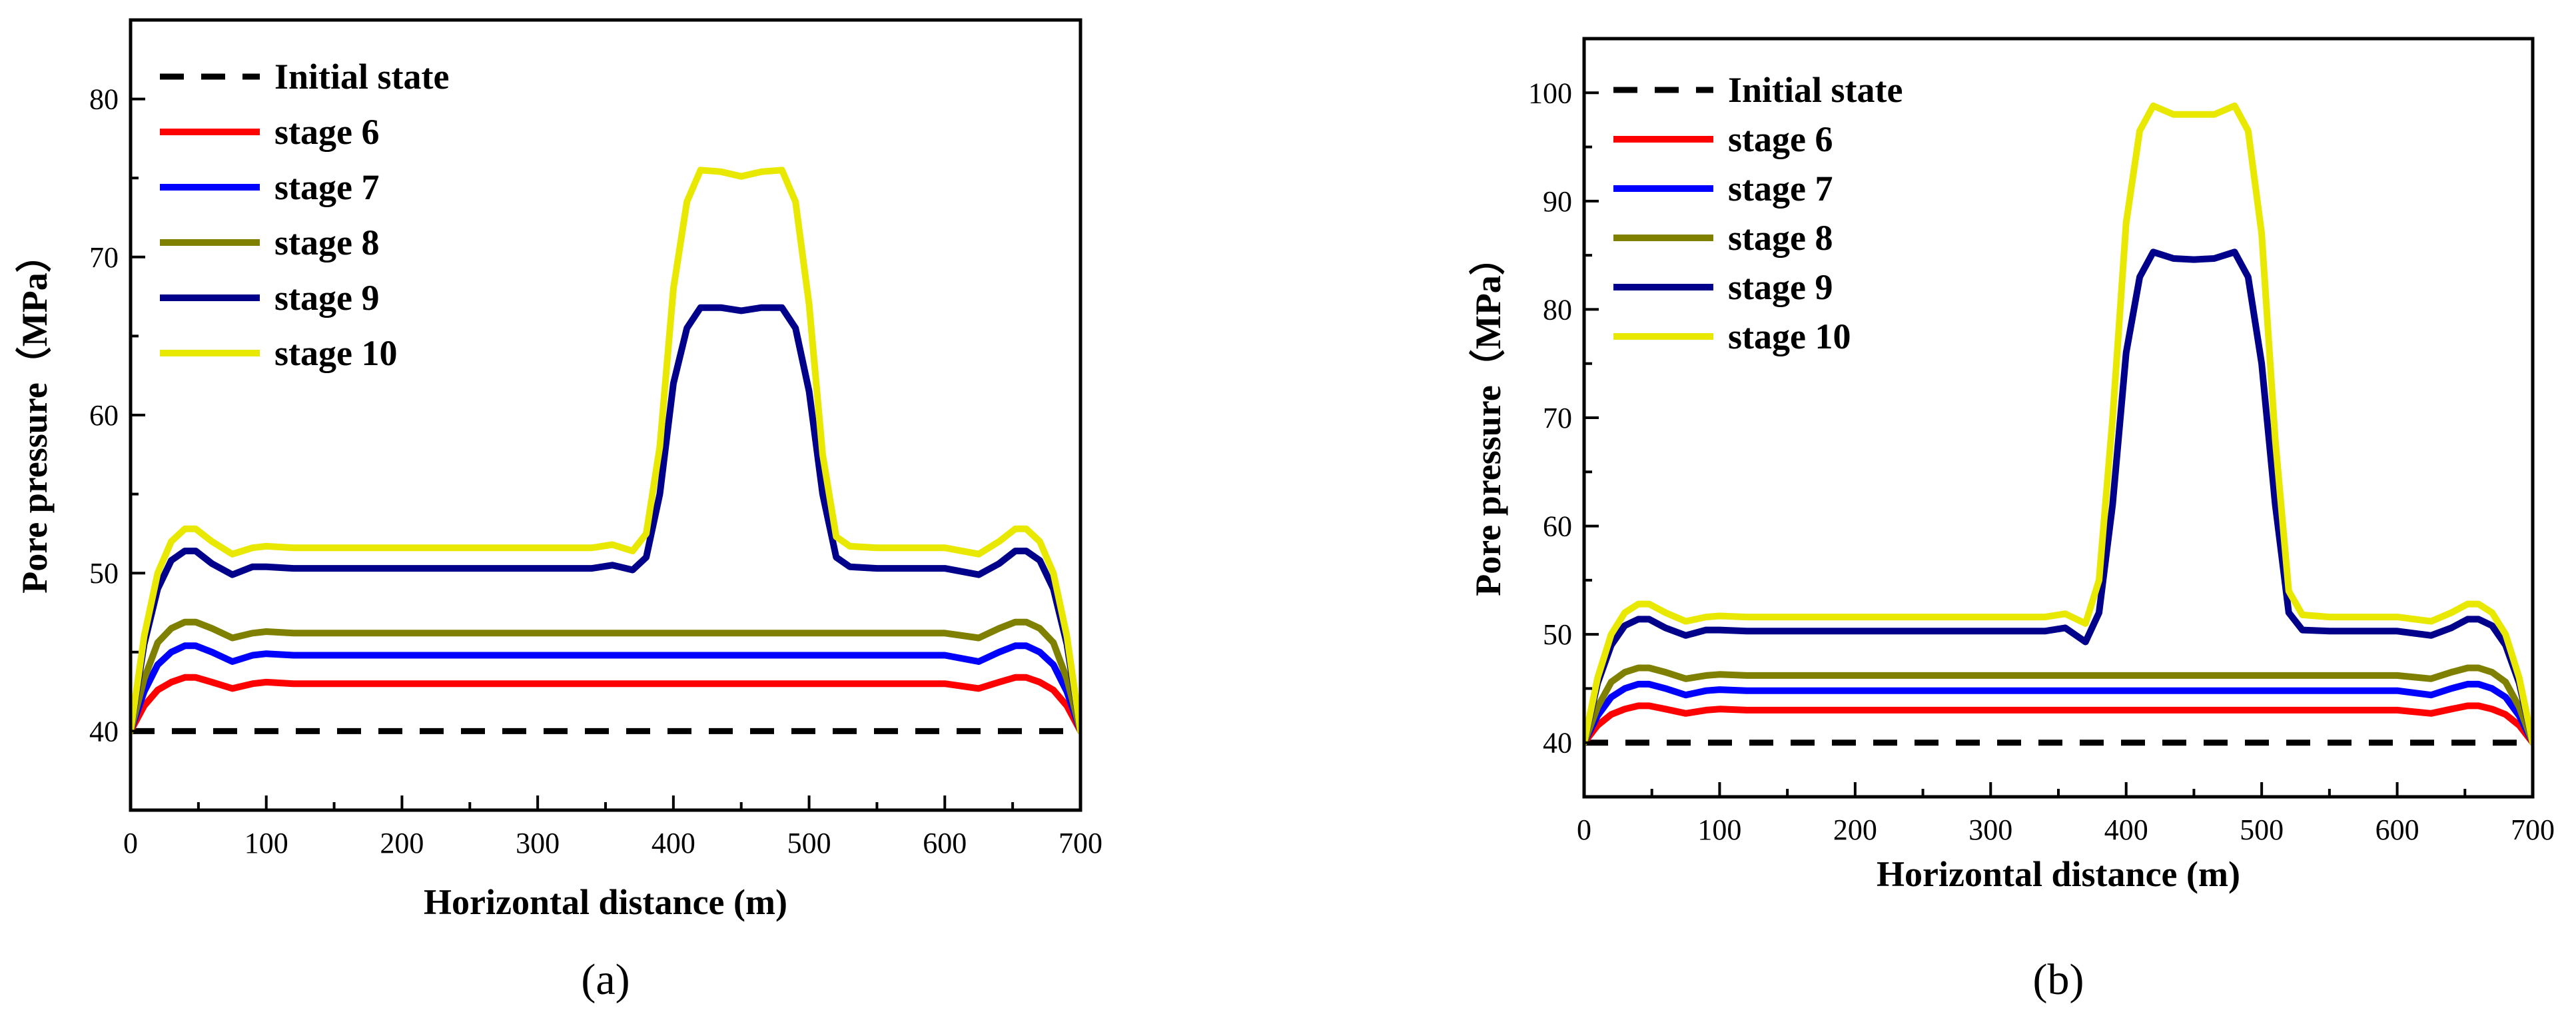 The height and width of the screenshot is (1018, 2576). I want to click on panel-a-y-axis-label: Pore pressure（MPa）, so click(35, 415).